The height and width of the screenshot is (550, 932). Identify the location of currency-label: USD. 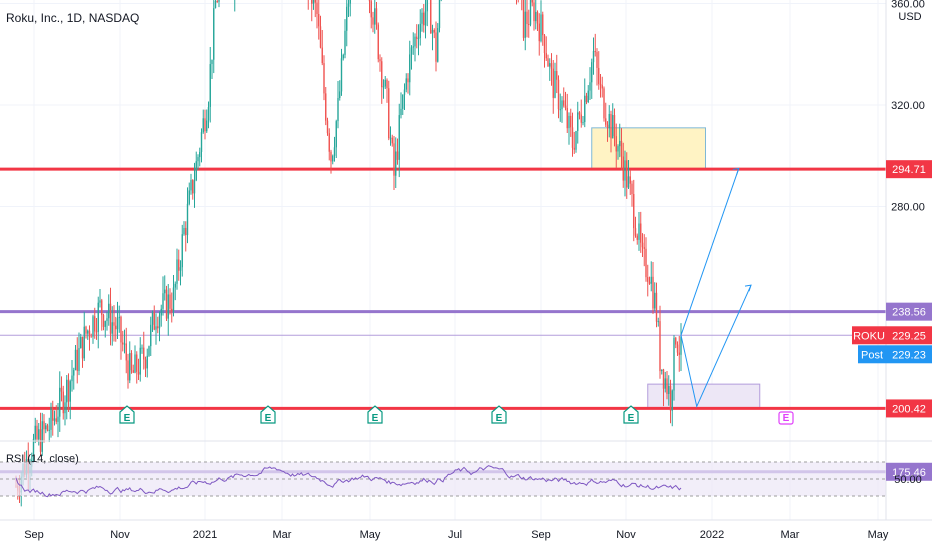
(909, 17).